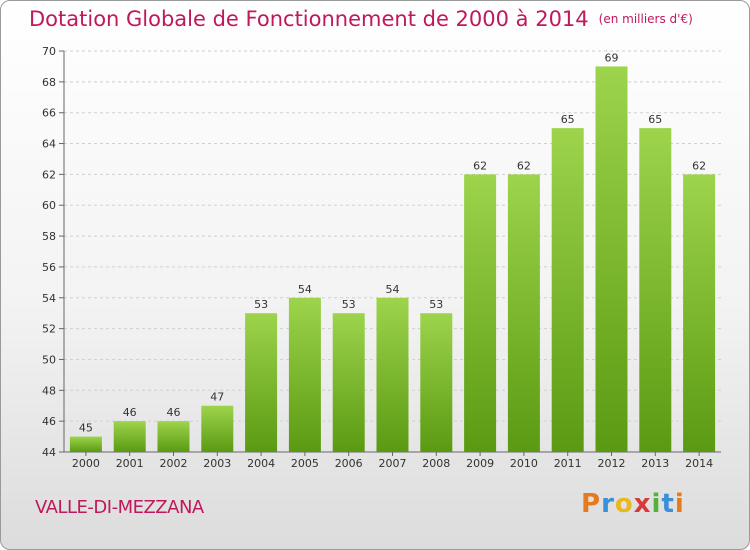  What do you see at coordinates (217, 397) in the screenshot?
I see `data-label: 47` at bounding box center [217, 397].